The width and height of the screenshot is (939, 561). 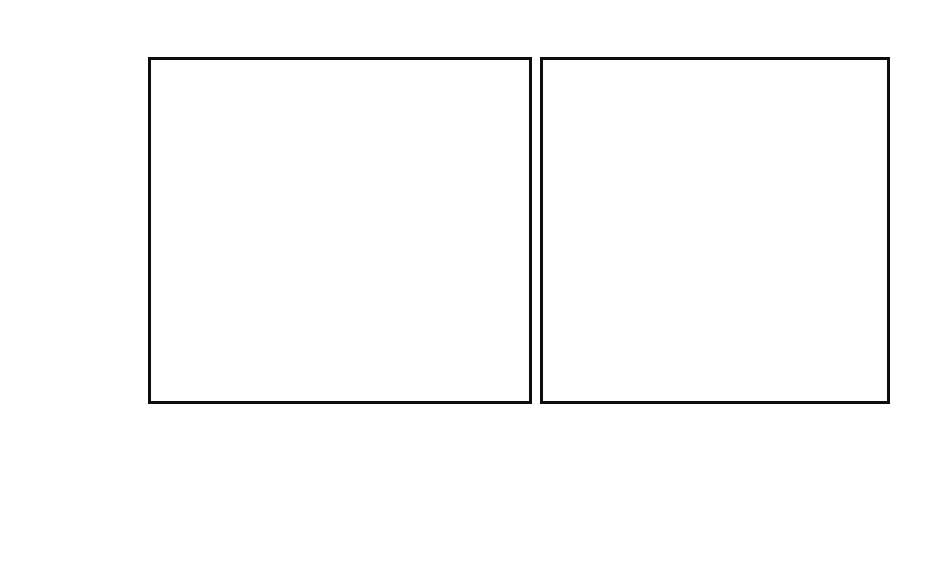 What do you see at coordinates (693, 135) in the screenshot?
I see `right-heatmap-canvas` at bounding box center [693, 135].